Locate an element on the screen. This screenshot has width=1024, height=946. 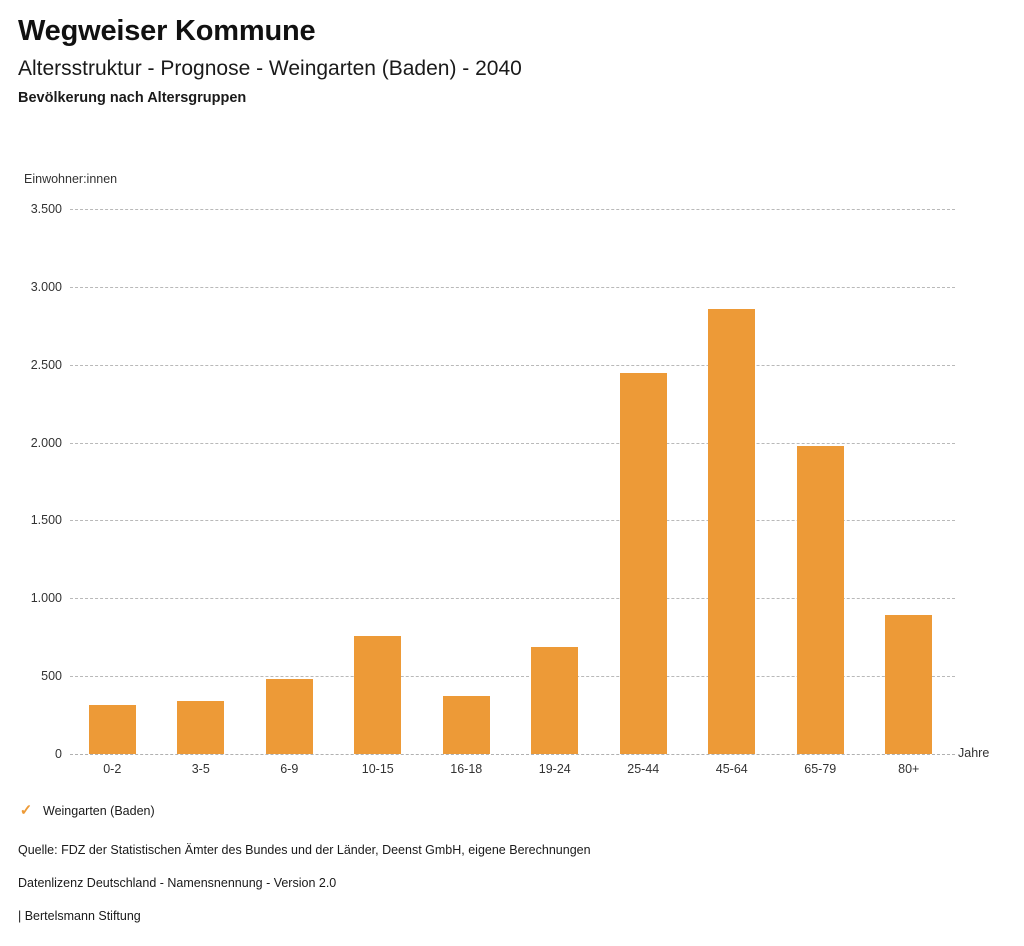
y-axis-tick-labels: 0 500 1.000 1.500 2.000 2.500 3.000 3.500 is located at coordinates (31, 481).